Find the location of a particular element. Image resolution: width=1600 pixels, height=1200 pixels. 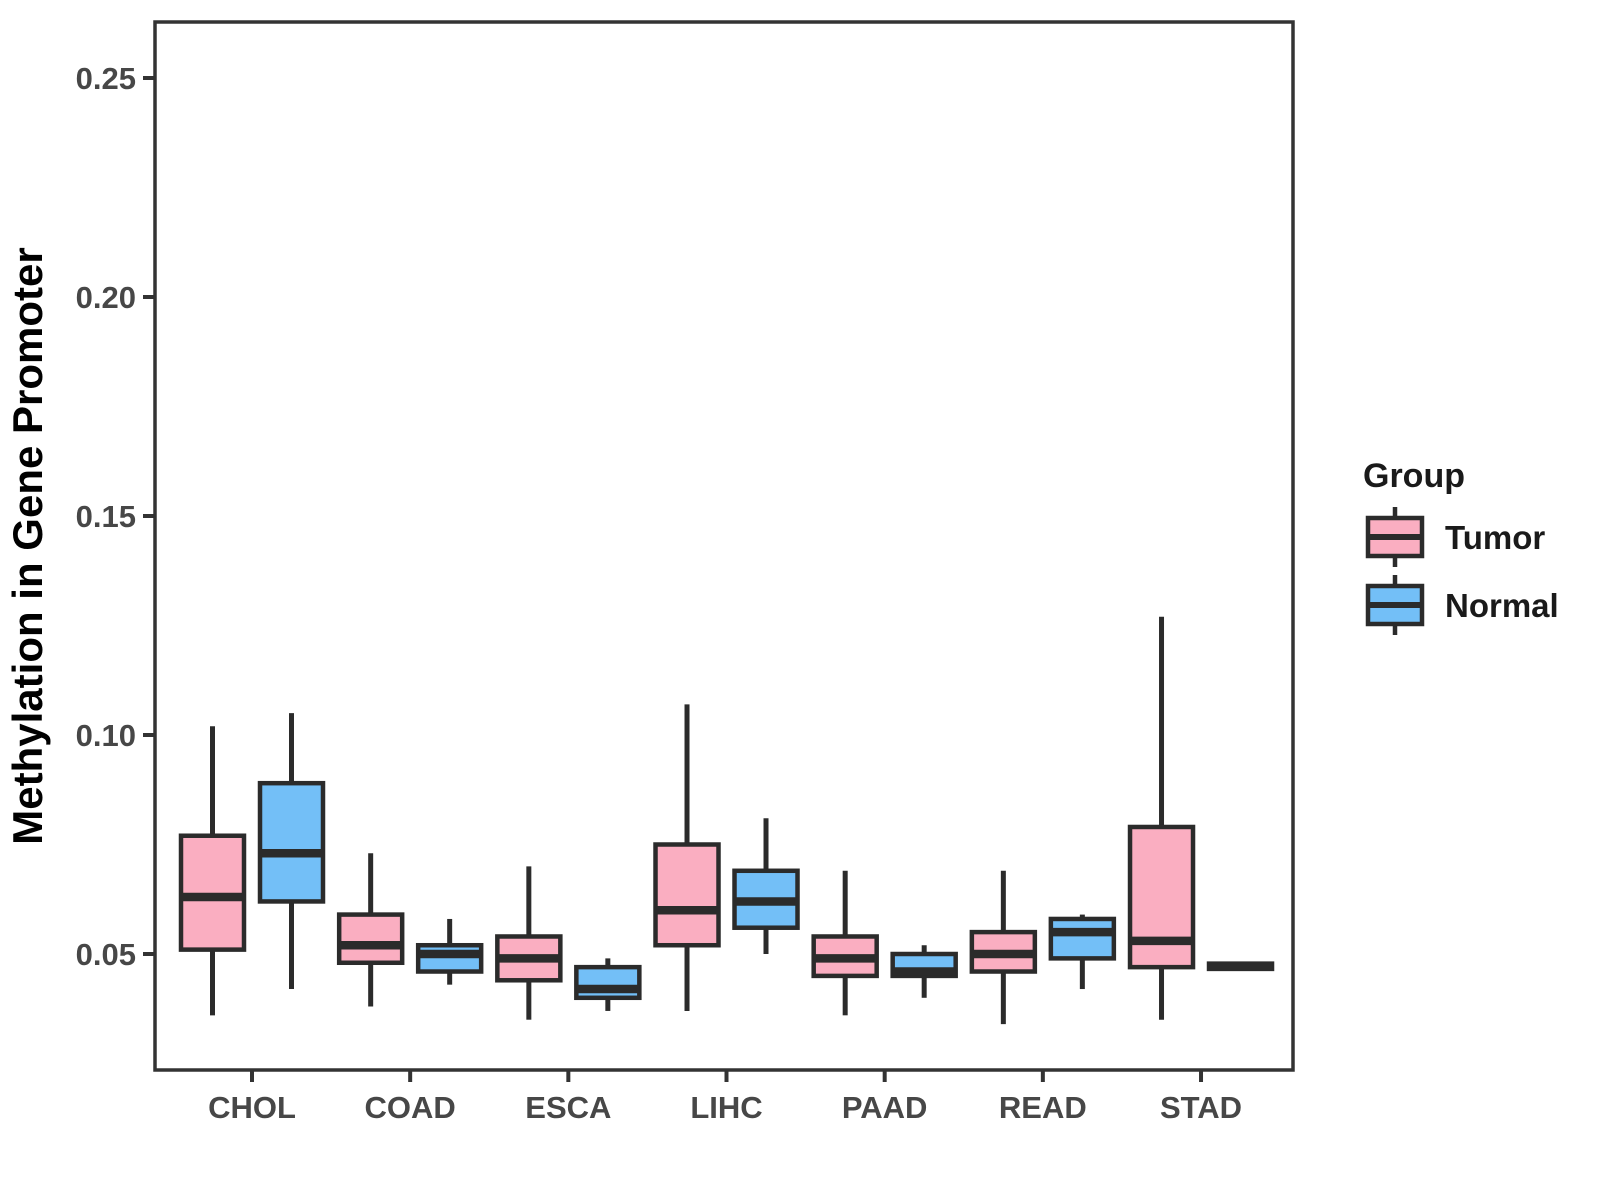

legend-label-normal: Normal is located at coordinates (1502, 605).